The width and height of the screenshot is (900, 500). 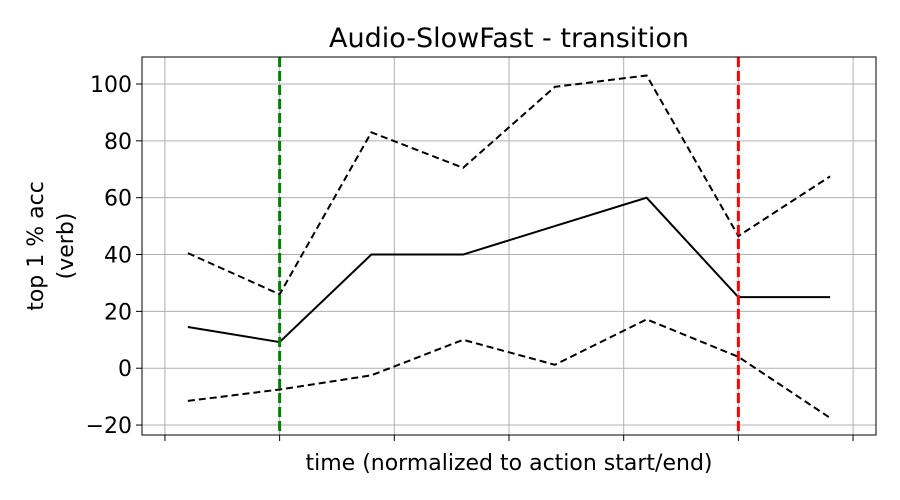 What do you see at coordinates (118, 256) in the screenshot?
I see `y-tick-label-3: 40` at bounding box center [118, 256].